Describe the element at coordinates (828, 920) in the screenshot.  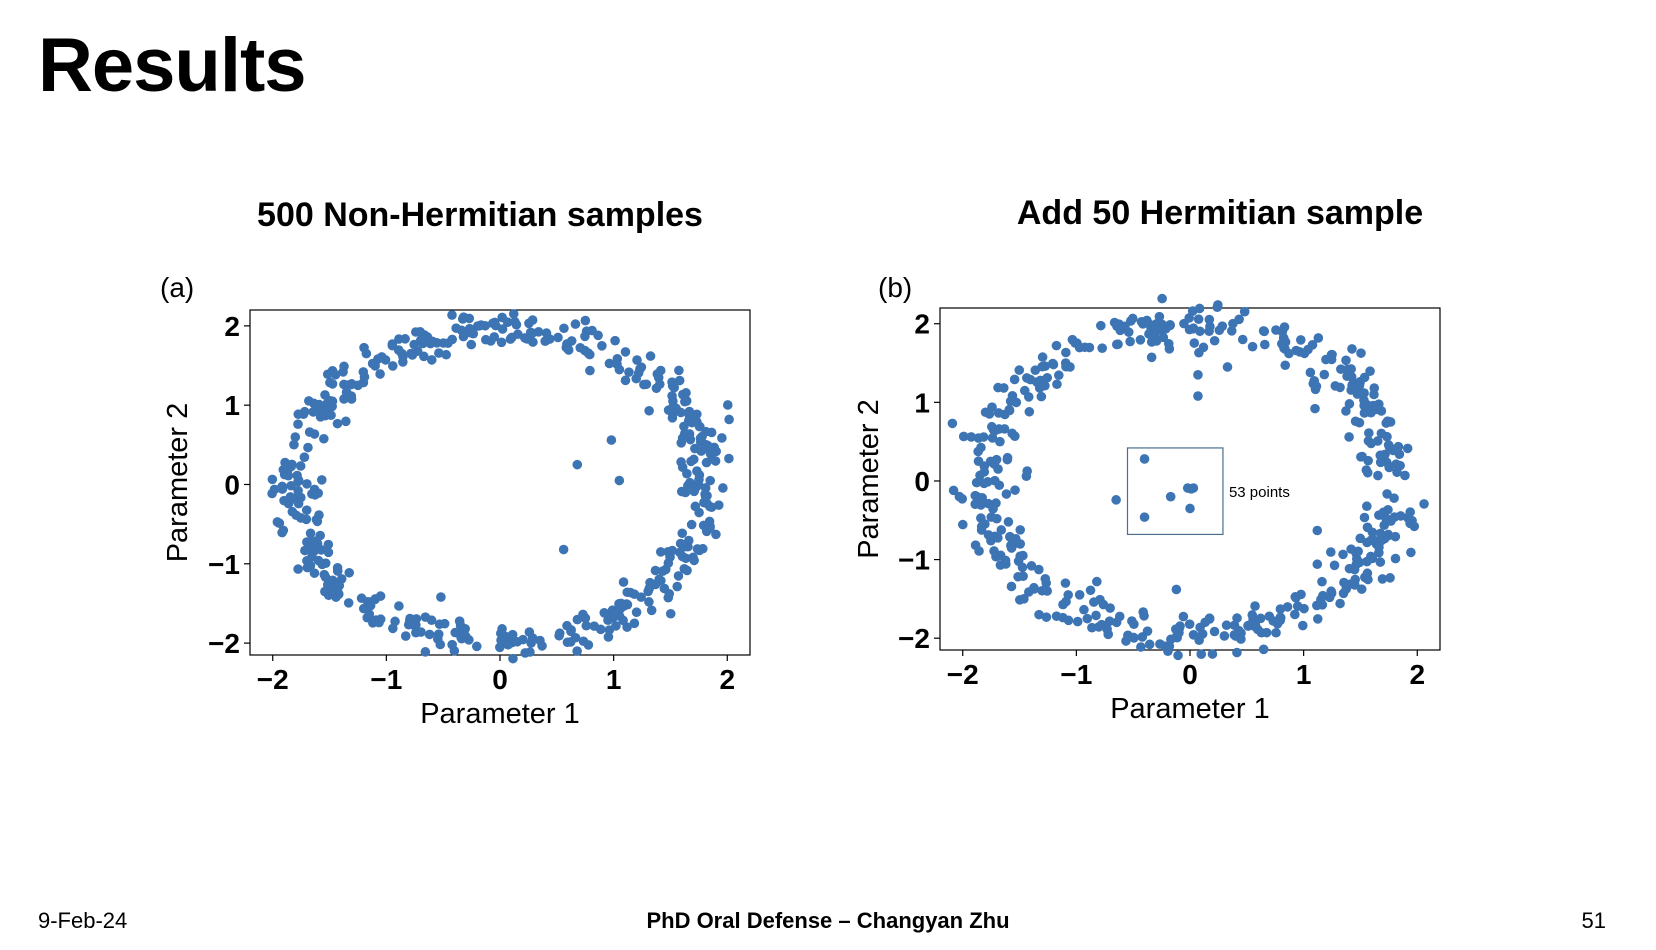
I see `footer-presentation-title: PhD Oral Defense – Changyan Zhu` at that location.